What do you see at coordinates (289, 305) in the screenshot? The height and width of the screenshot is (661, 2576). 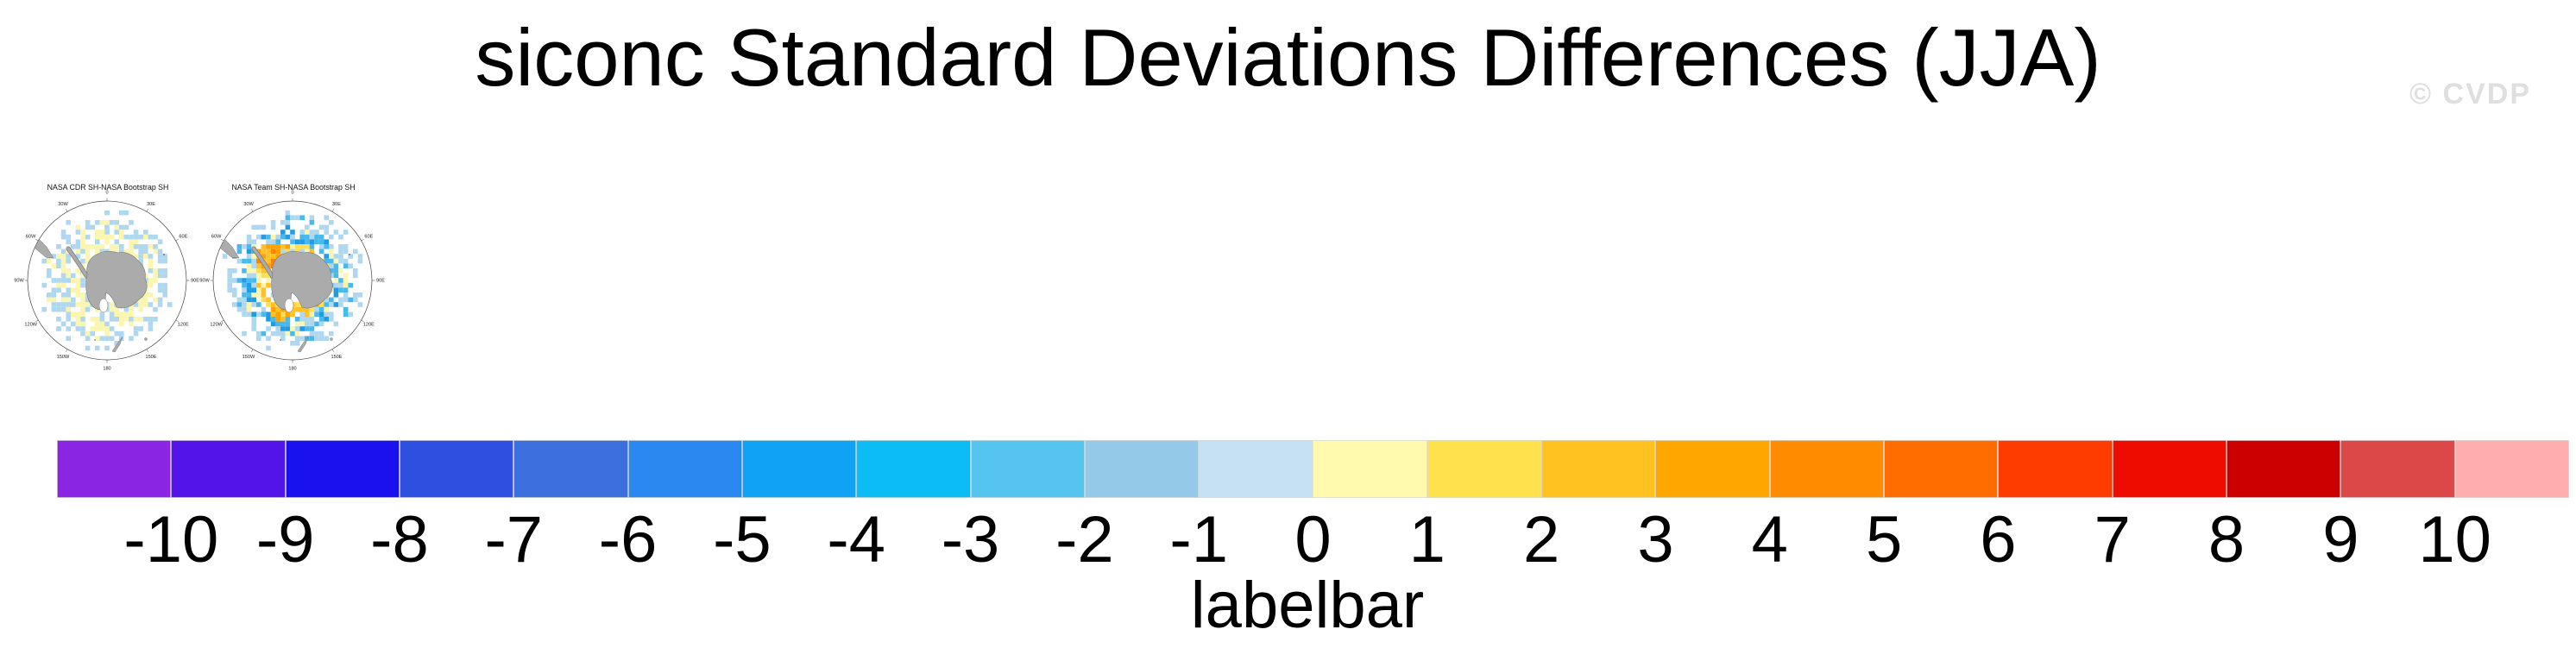 I see `ross-sea-notch` at bounding box center [289, 305].